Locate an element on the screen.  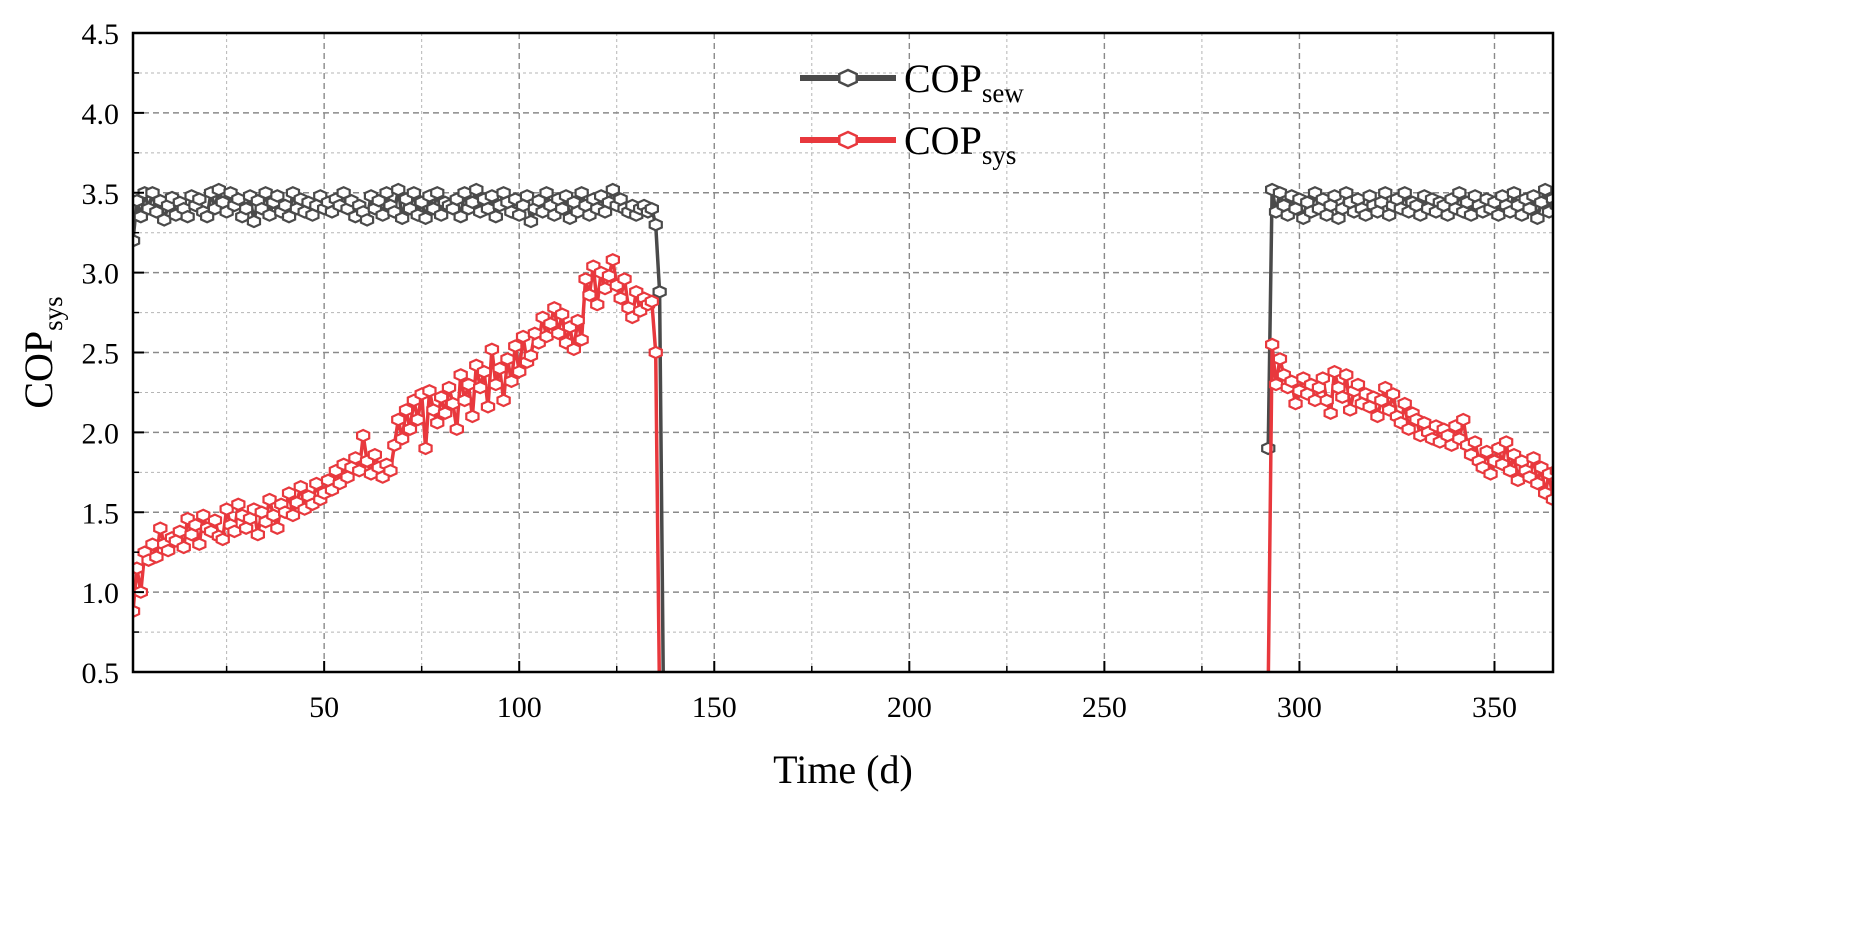
x-tick-label: 250 is located at coordinates (1104, 707).